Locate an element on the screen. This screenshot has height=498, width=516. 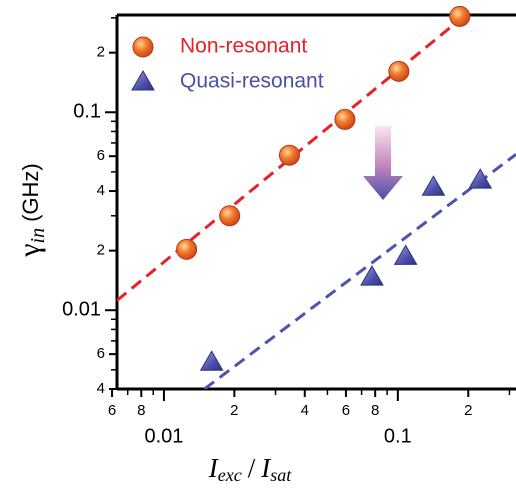
y-axis-label: γin(GHz) is located at coordinates (31, 210).